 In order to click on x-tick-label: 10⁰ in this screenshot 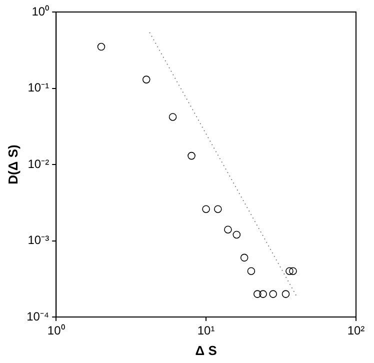, I will do `click(56, 331)`.